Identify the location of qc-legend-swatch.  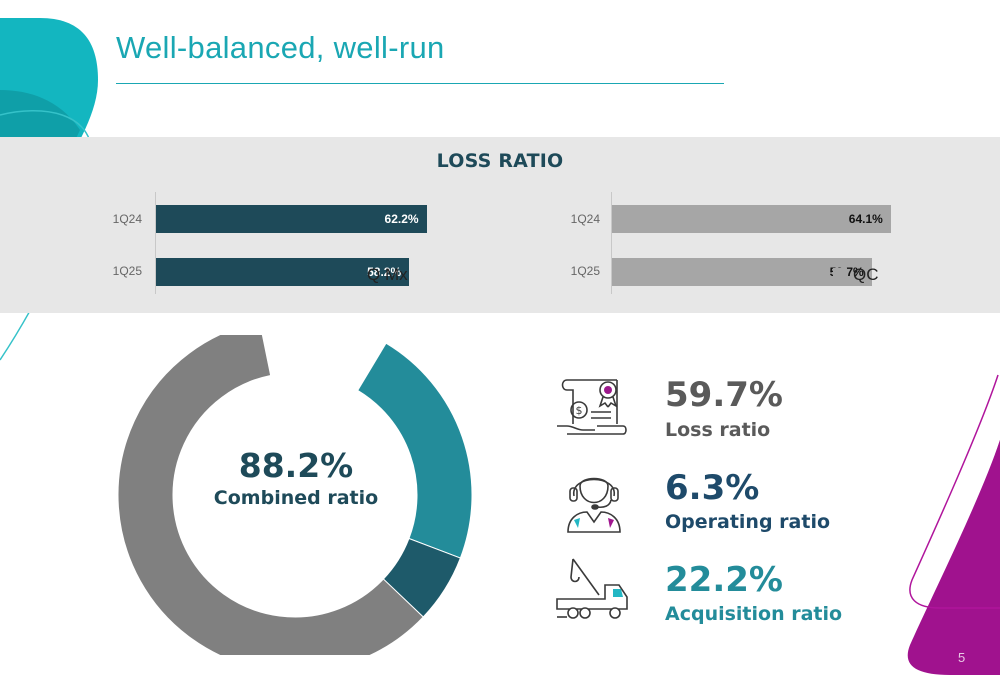
(840, 275).